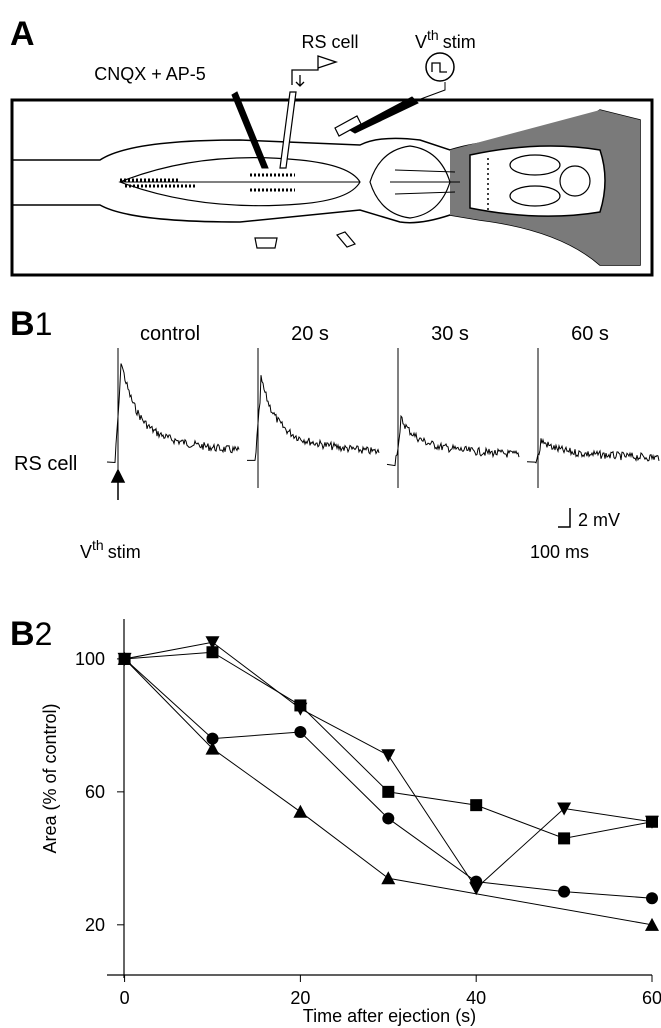  Describe the element at coordinates (300, 998) in the screenshot. I see `x-tick-label: 20` at that location.